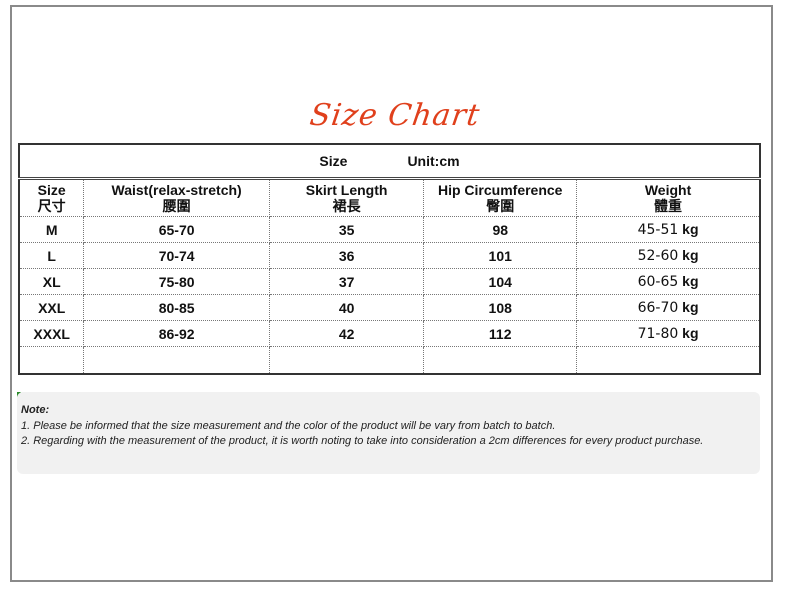 Image resolution: width=790 pixels, height=590 pixels. I want to click on table-cell: 108, so click(500, 307).